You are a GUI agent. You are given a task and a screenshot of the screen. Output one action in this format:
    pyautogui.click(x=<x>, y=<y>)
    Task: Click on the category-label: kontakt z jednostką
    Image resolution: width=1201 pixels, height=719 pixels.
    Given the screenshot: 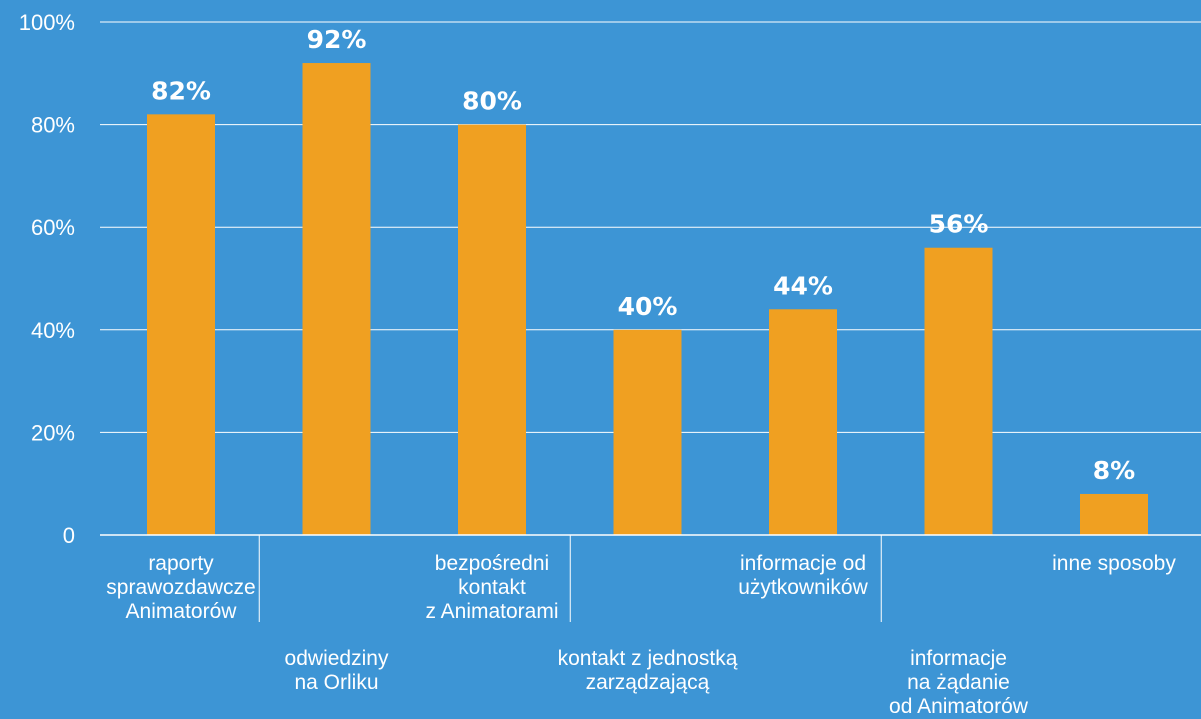 What is the action you would take?
    pyautogui.click(x=648, y=658)
    